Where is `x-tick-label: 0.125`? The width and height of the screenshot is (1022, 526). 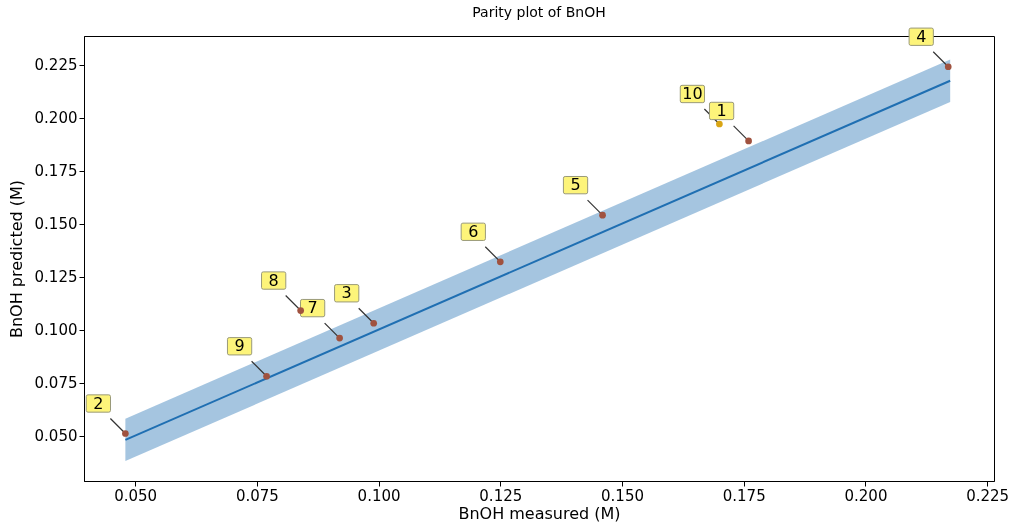
x-tick-label: 0.125 is located at coordinates (501, 495).